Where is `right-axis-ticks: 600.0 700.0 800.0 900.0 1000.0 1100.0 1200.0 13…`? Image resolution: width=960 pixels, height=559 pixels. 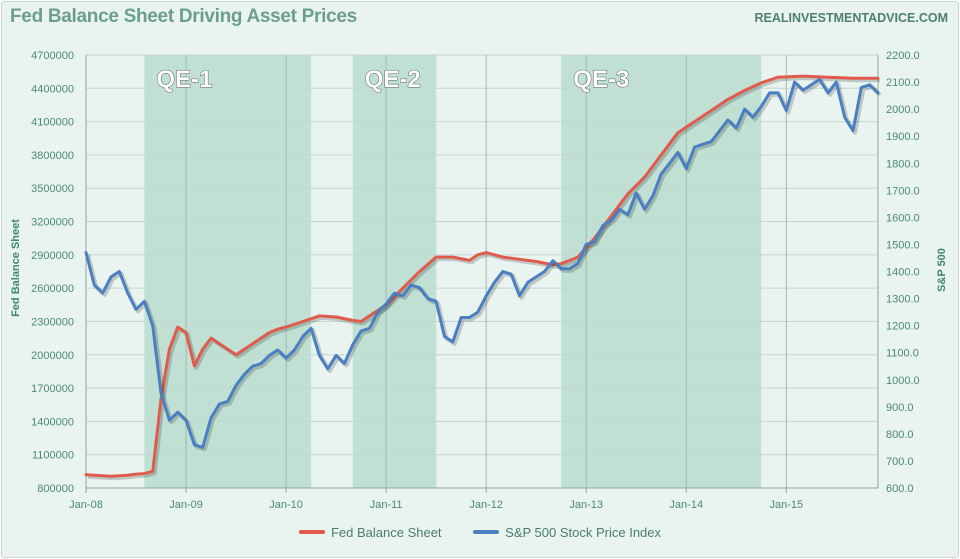 right-axis-ticks: 600.0 700.0 800.0 900.0 1000.0 1100.0 1200.0 13… is located at coordinates (903, 272).